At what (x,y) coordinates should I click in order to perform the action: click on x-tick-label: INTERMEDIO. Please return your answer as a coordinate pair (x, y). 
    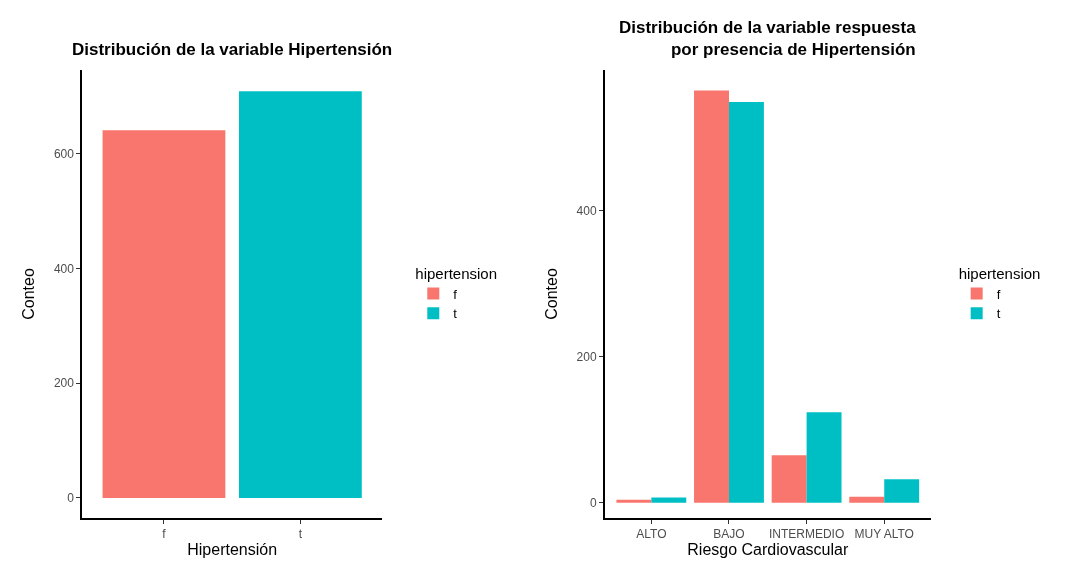
    Looking at the image, I should click on (806, 534).